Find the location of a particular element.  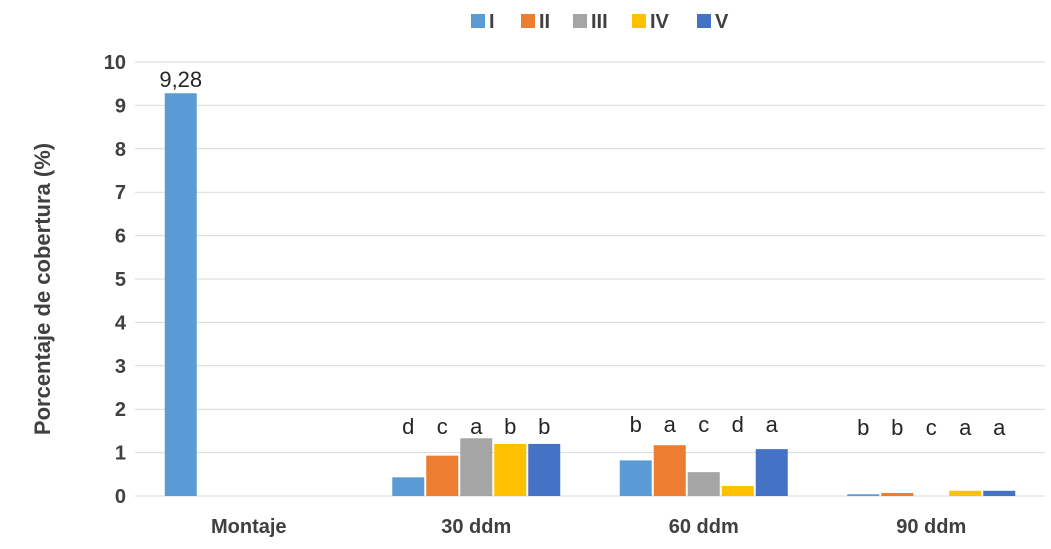

y-tick-label-5: 5 is located at coordinates (120, 280).